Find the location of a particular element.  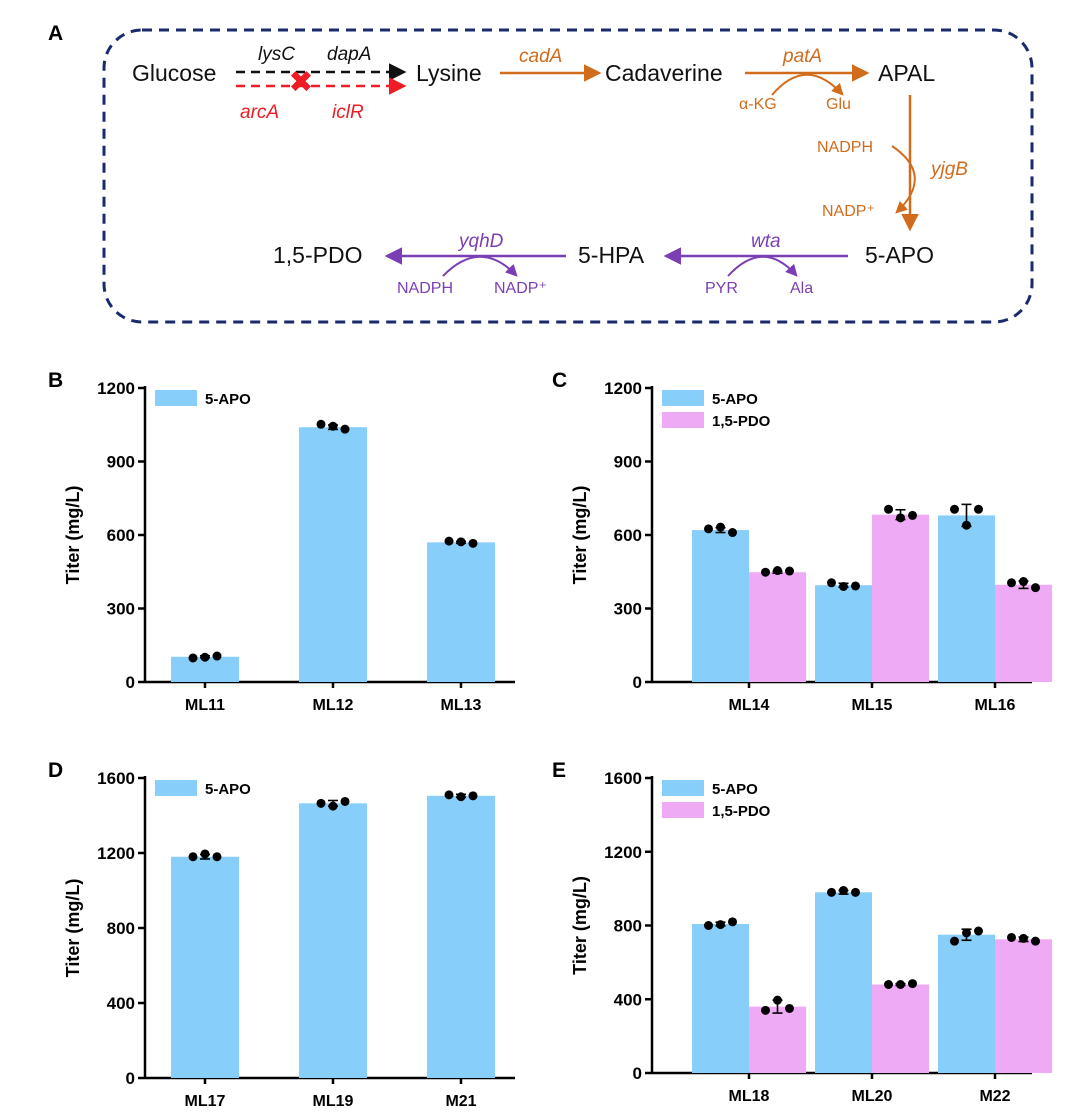

cofactor-nadp-1: NADP⁺ is located at coordinates (848, 211).